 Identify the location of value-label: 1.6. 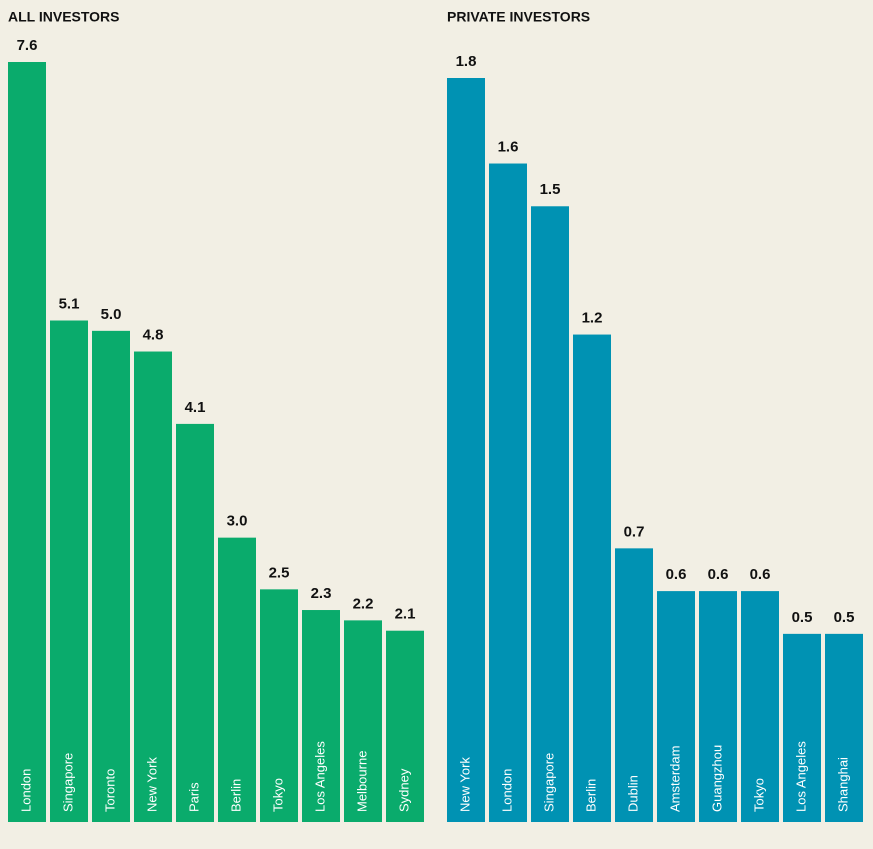
(508, 146).